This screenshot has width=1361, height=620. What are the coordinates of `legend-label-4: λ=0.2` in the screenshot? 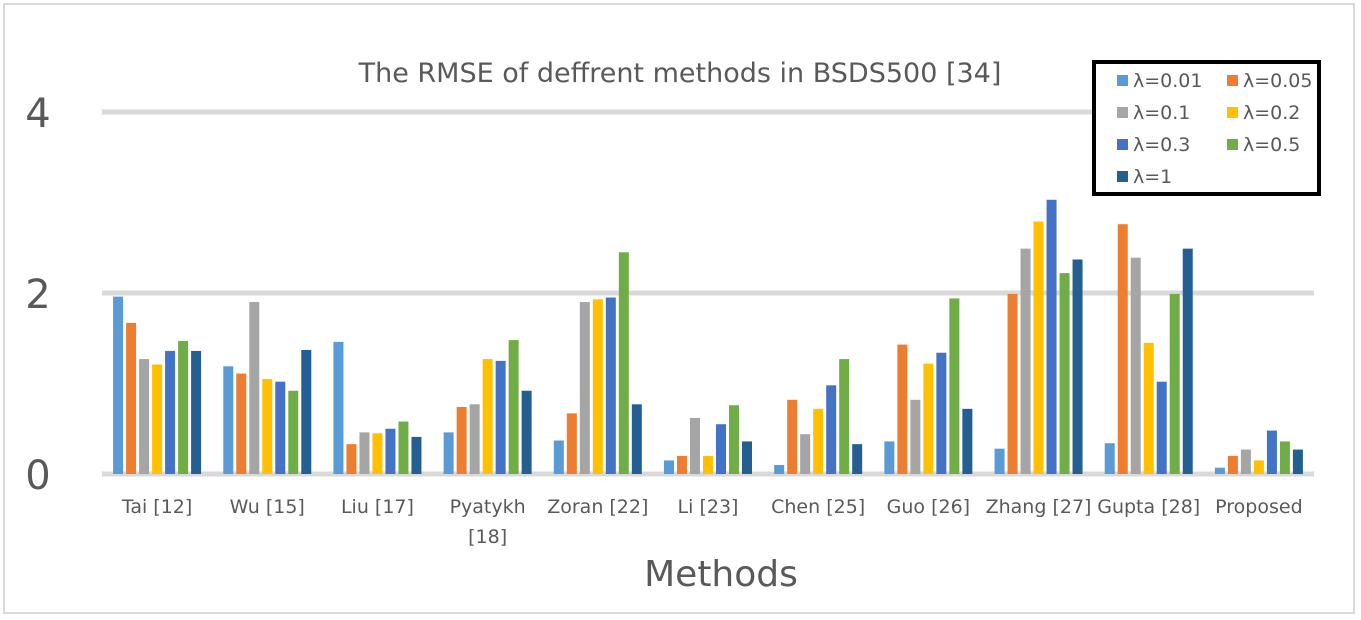 It's located at (1271, 113).